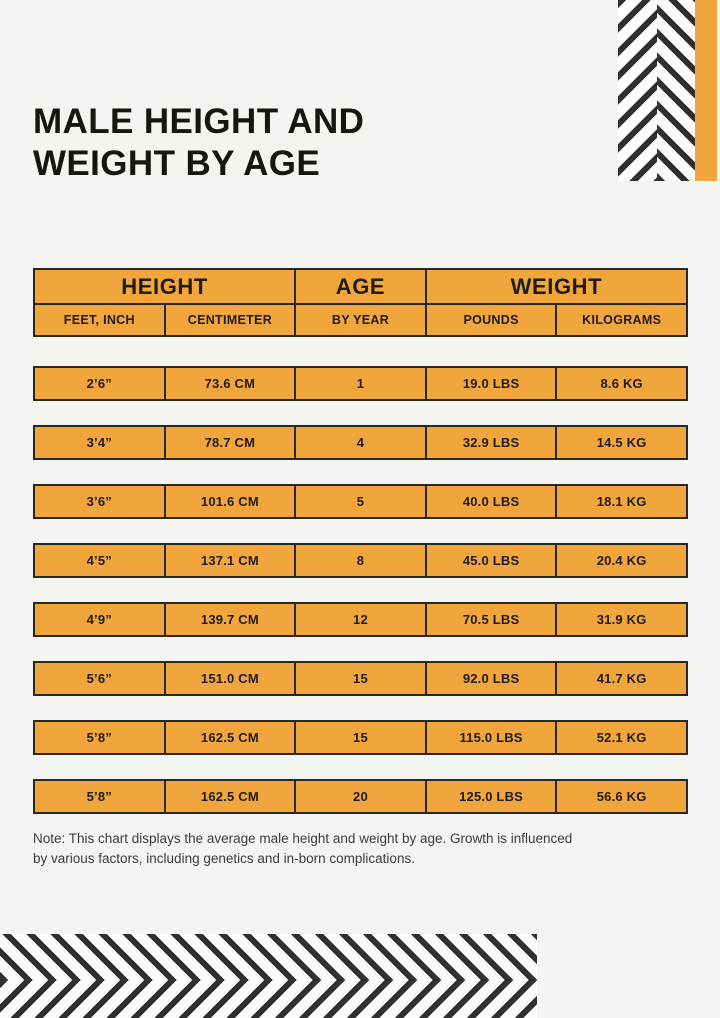  Describe the element at coordinates (231, 501) in the screenshot. I see `cell-centimeter: 101.6 CM` at that location.